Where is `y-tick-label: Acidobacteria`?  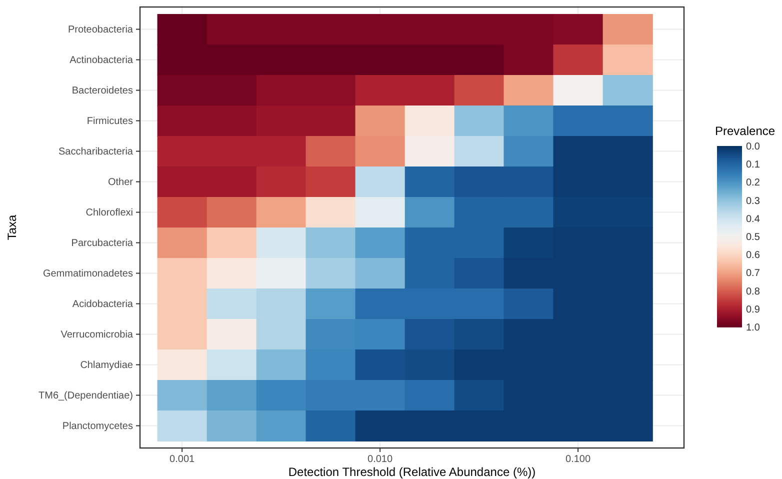 y-tick-label: Acidobacteria is located at coordinates (103, 304).